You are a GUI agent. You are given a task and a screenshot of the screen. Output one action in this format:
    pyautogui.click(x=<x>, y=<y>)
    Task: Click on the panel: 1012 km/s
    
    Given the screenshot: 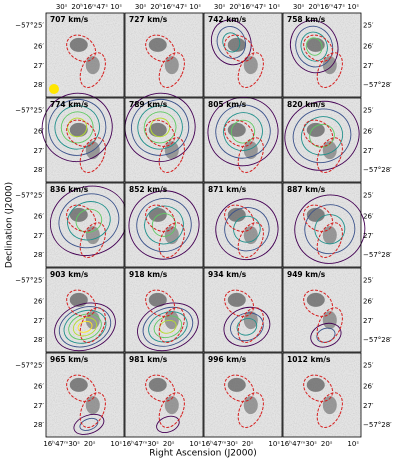 What is the action you would take?
    pyautogui.click(x=322, y=395)
    